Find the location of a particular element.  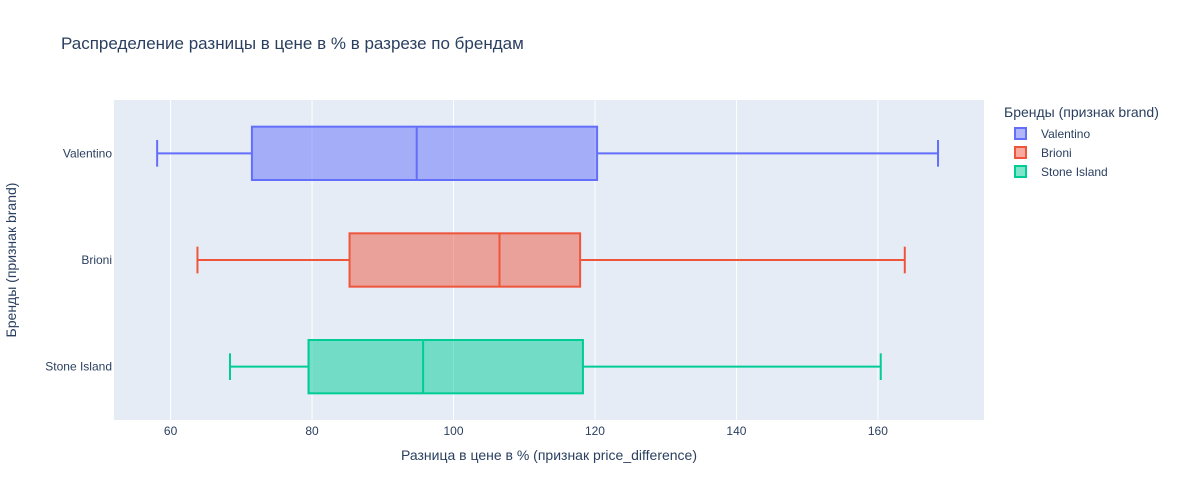

x-tick-label: 140 is located at coordinates (736, 431).